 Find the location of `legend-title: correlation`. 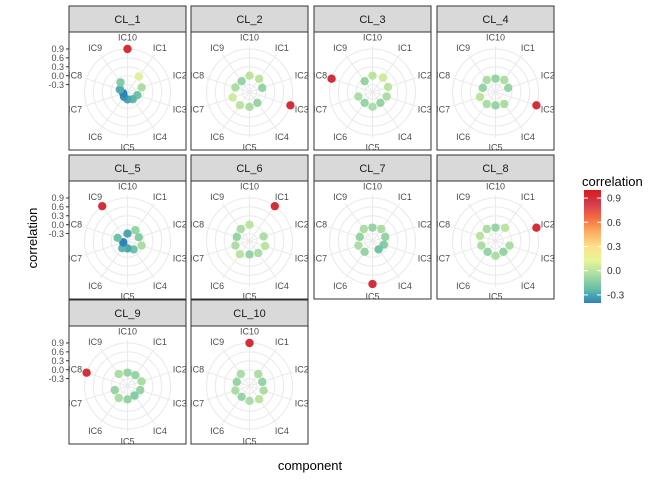

legend-title: correlation is located at coordinates (612, 181).